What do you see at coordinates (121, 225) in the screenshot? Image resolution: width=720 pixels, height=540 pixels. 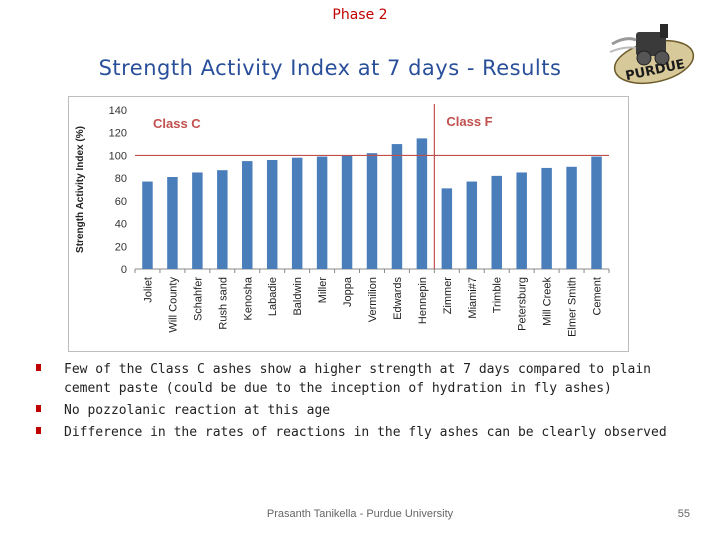 I see `y-tick-label: 40` at bounding box center [121, 225].